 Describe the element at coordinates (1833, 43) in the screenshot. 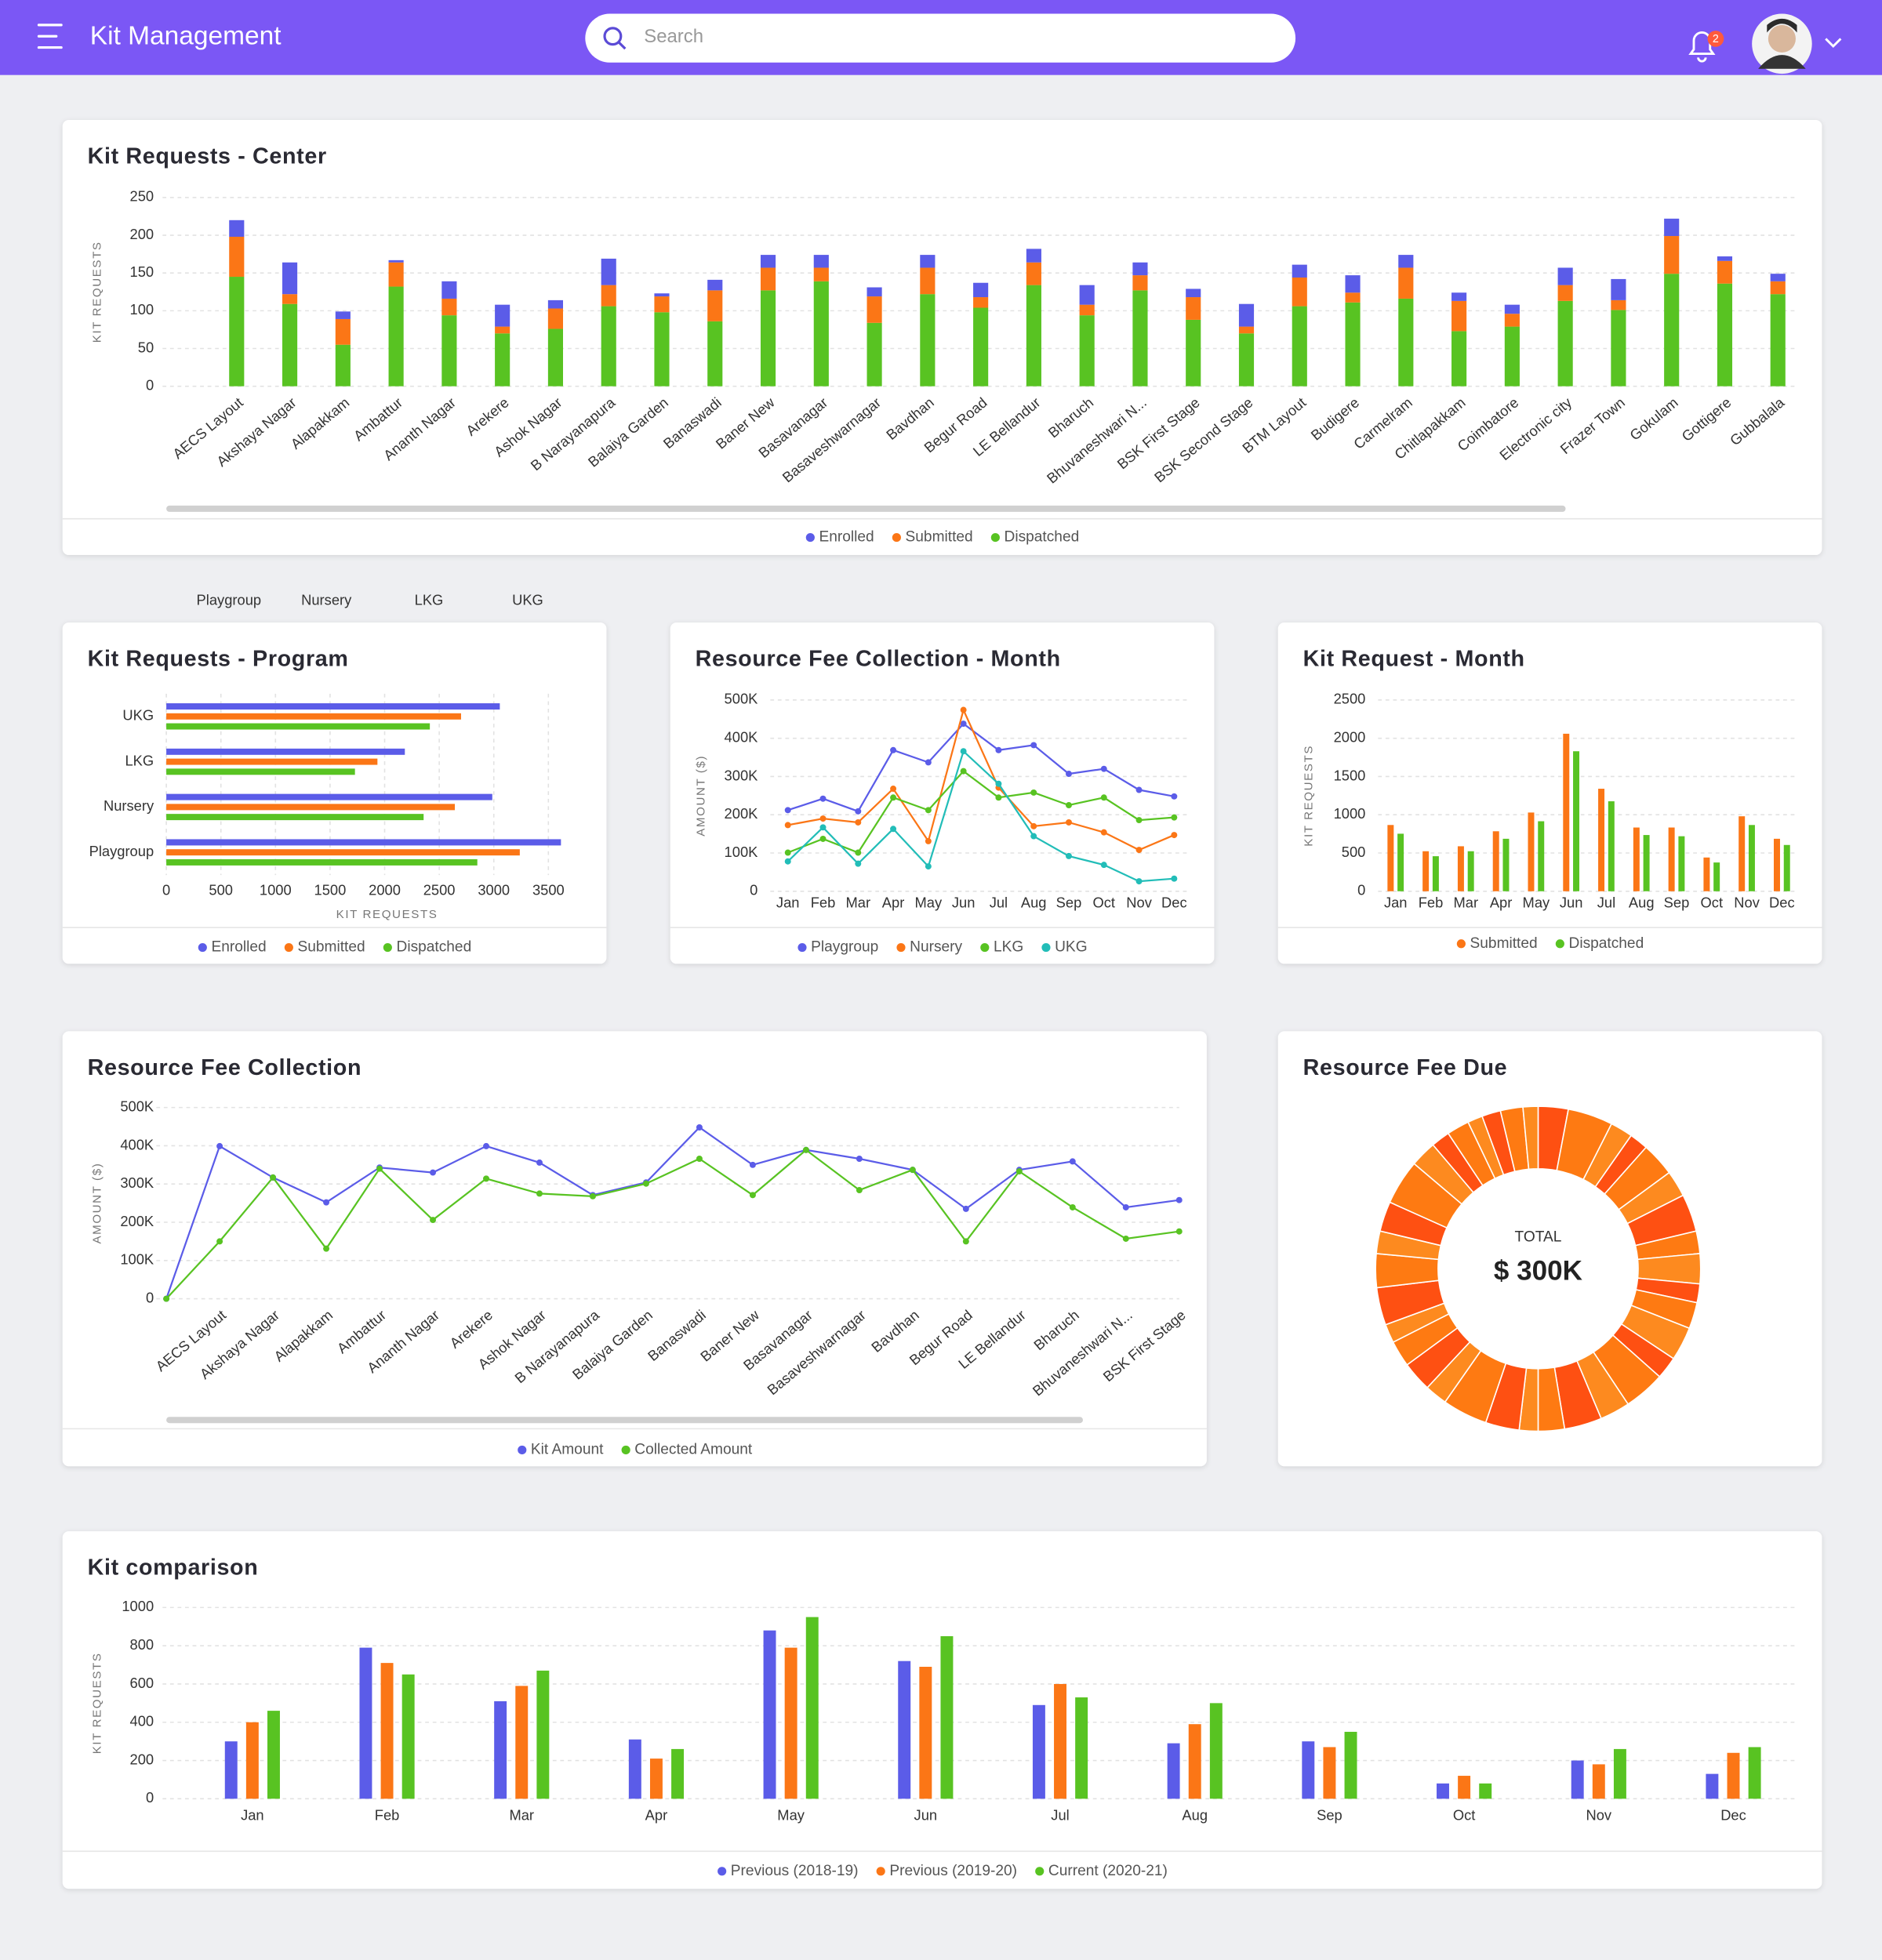

I see `account-chevron` at that location.